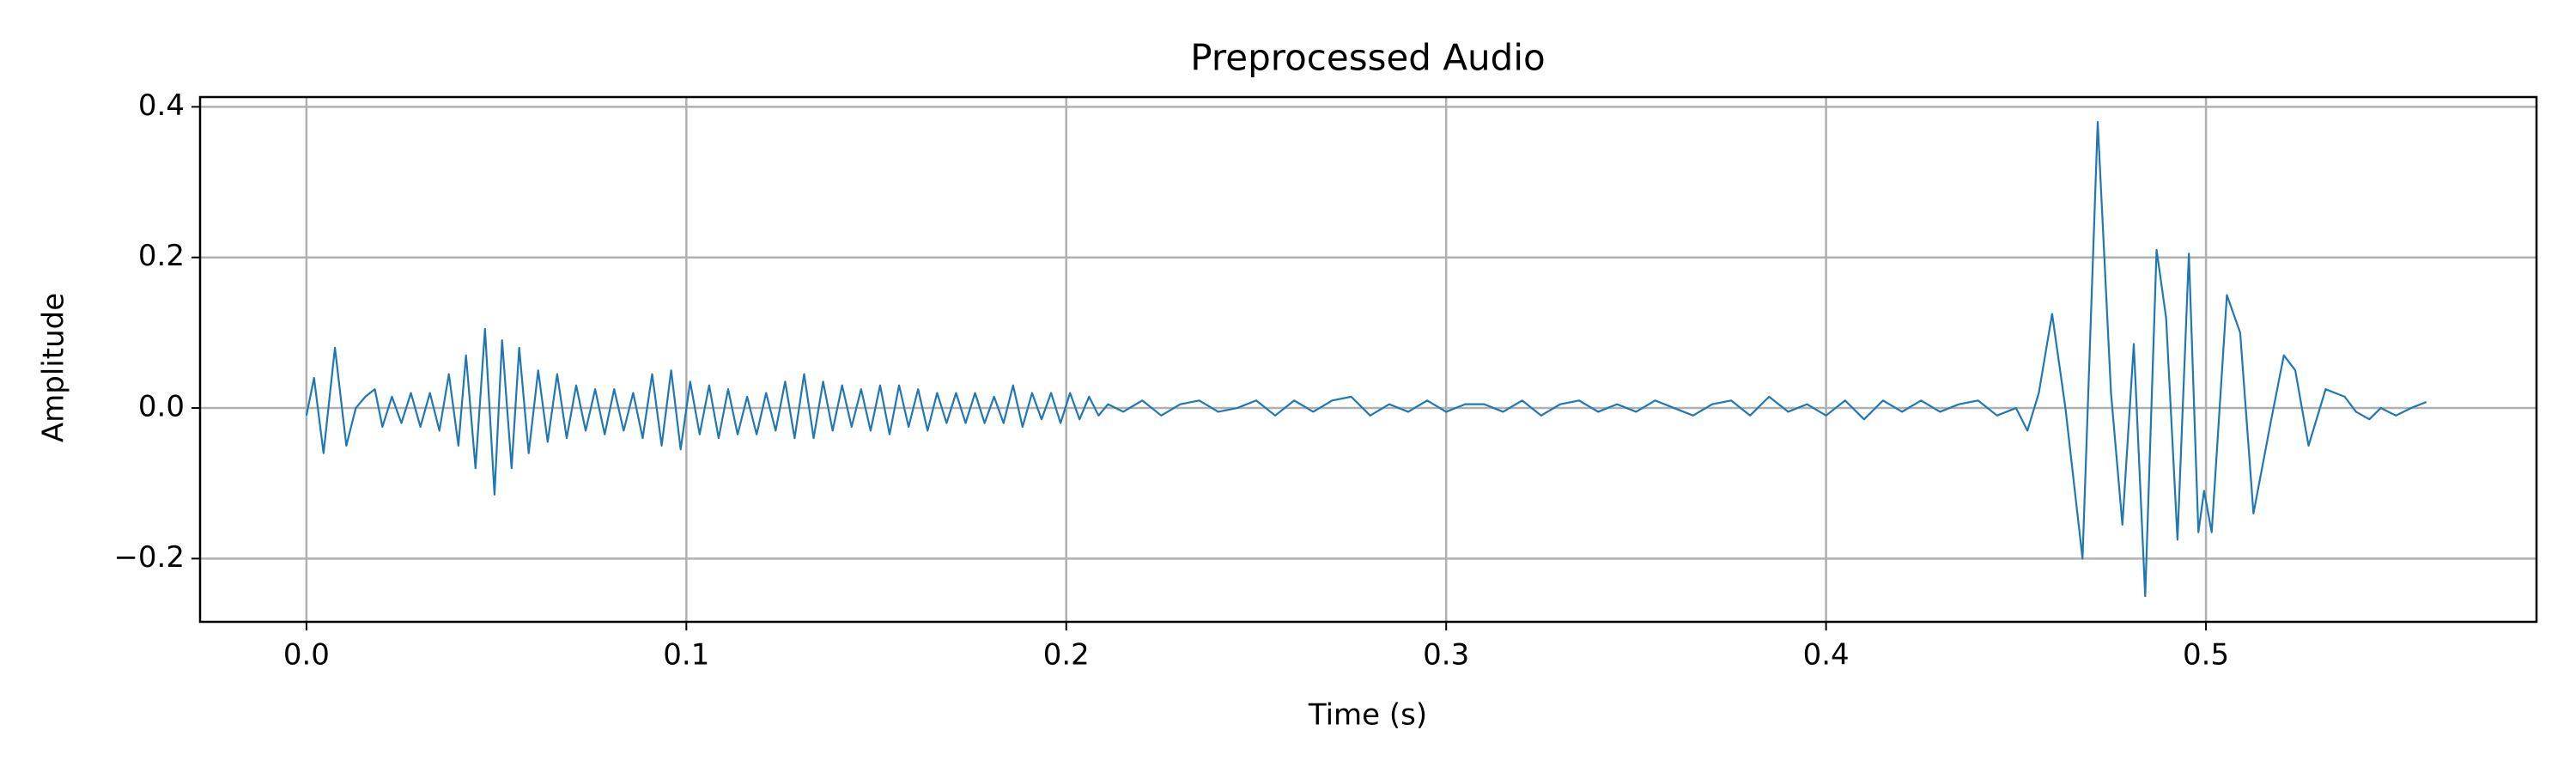 This screenshot has height=773, width=2576. Describe the element at coordinates (2206, 655) in the screenshot. I see `x-tick-label: 0.5` at that location.